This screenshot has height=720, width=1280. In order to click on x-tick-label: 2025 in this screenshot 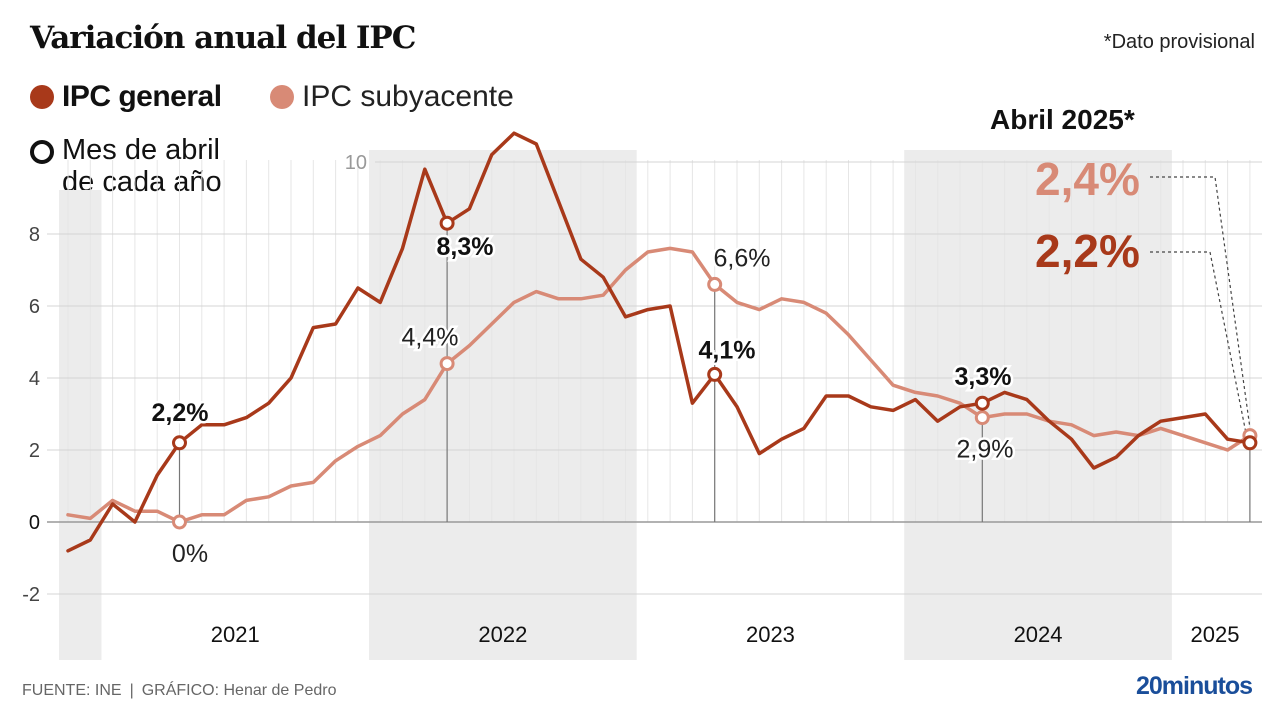, I will do `click(1215, 634)`.